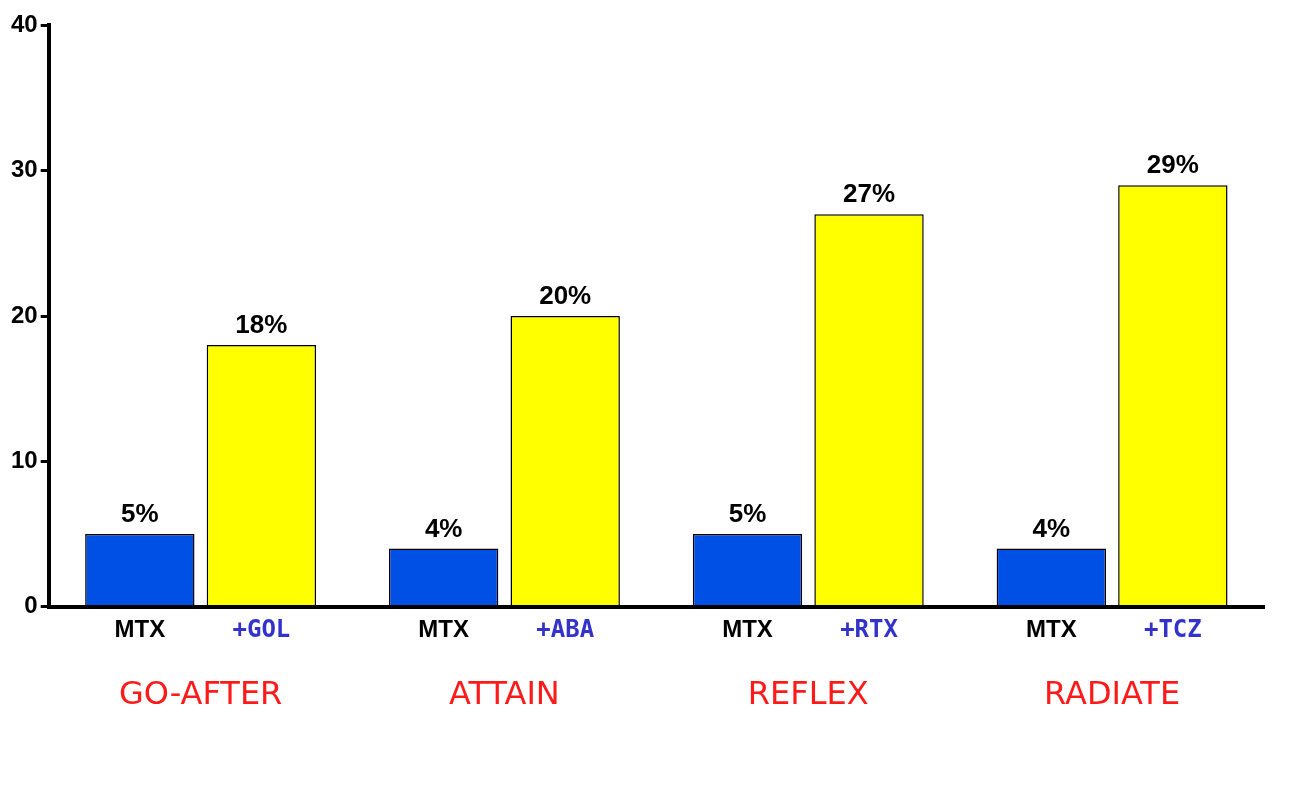  I want to click on text: +GOL, so click(261, 628).